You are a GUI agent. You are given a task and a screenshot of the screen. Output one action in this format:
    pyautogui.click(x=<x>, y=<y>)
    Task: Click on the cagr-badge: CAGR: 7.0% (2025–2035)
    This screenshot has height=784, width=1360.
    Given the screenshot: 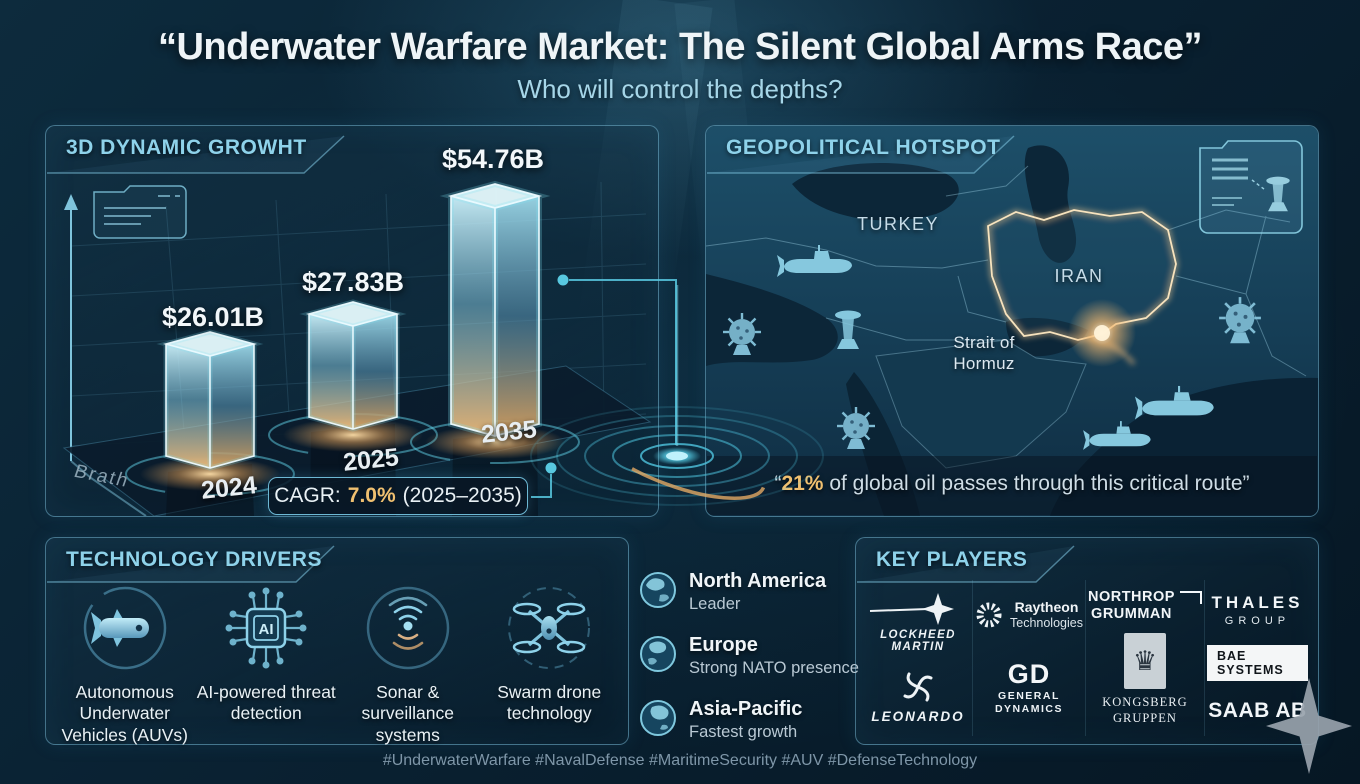 What is the action you would take?
    pyautogui.click(x=398, y=496)
    